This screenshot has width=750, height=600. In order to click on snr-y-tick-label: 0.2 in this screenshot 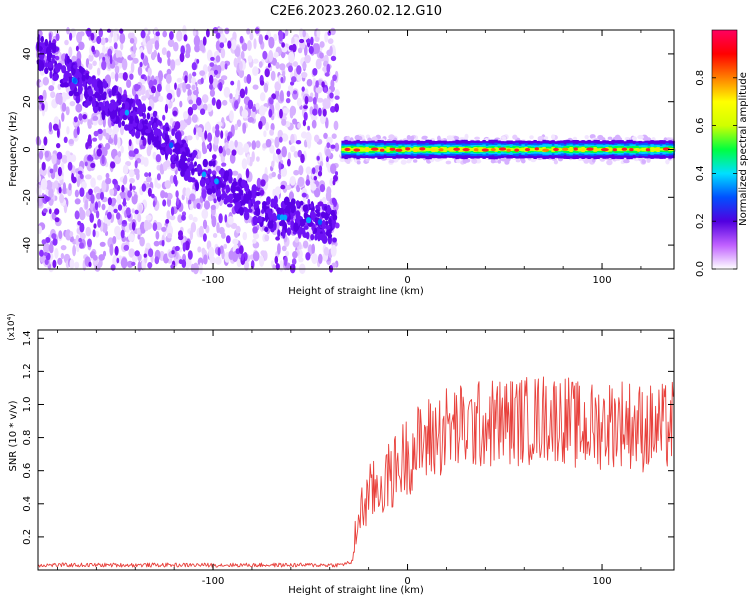, I will do `click(27, 537)`.